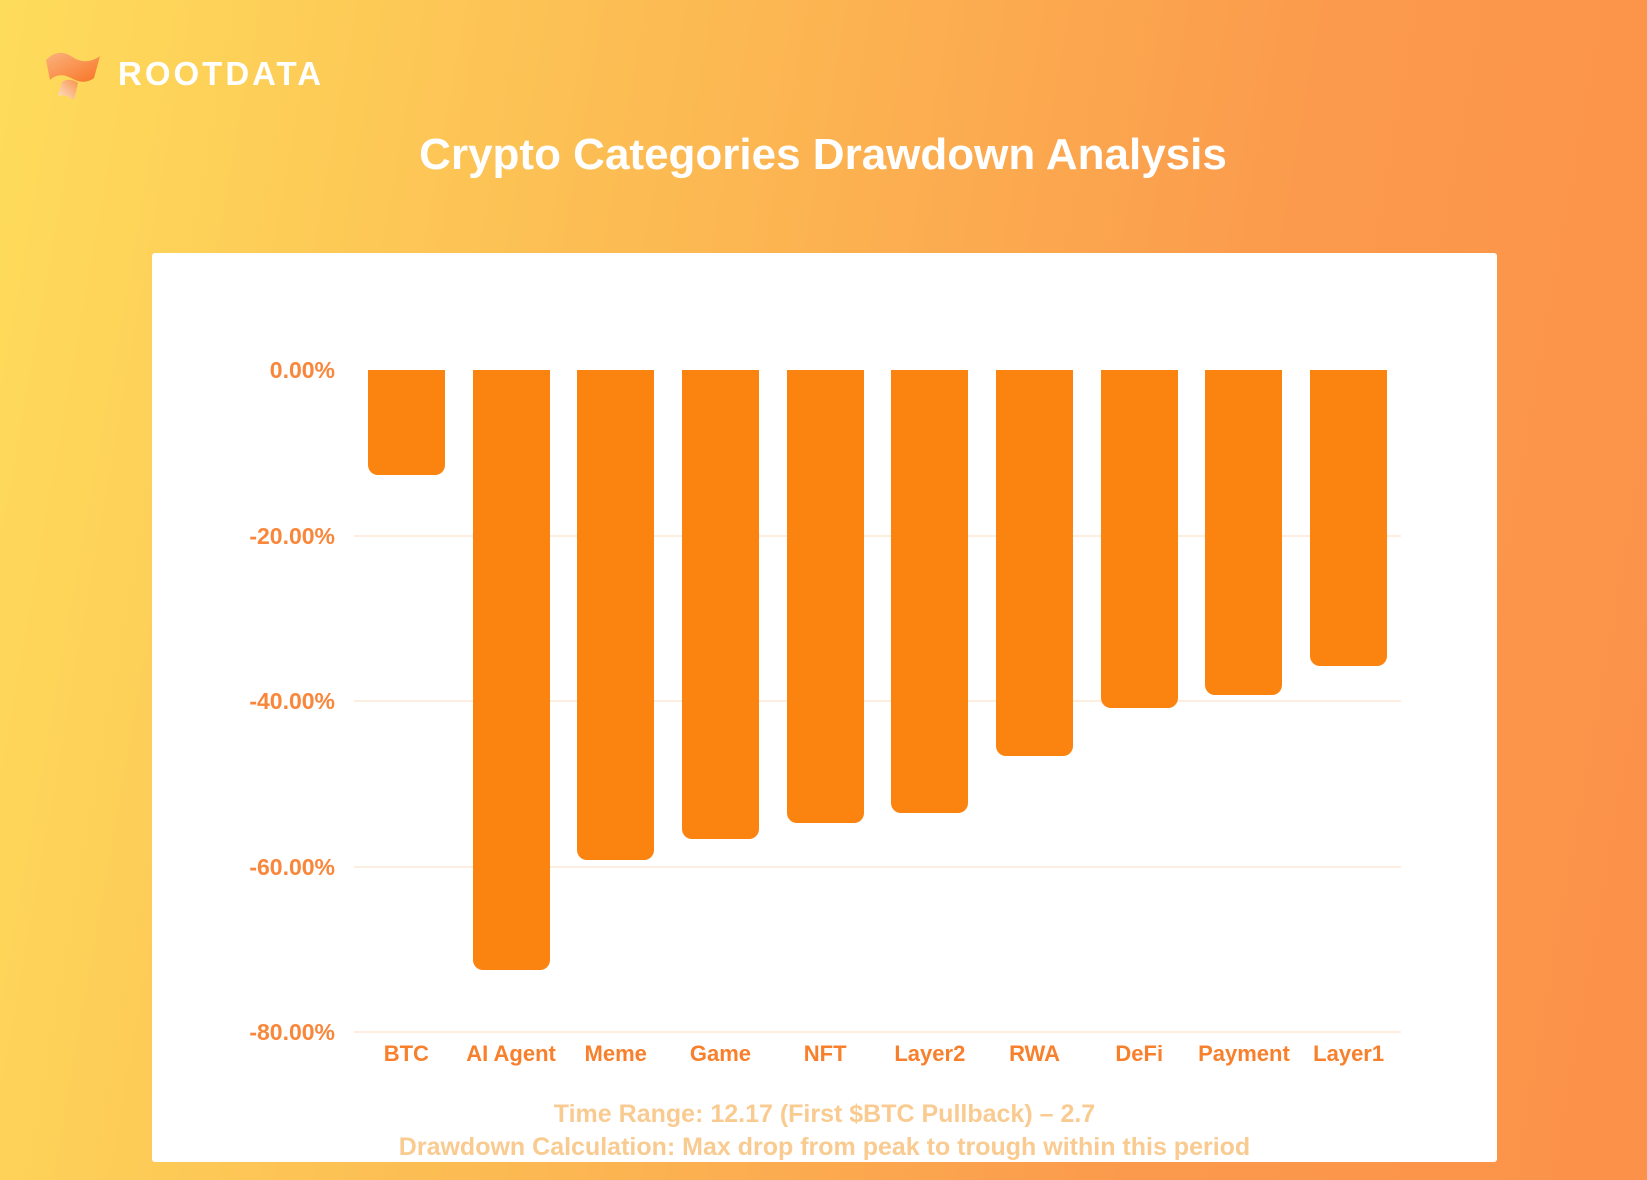  Describe the element at coordinates (292, 535) in the screenshot. I see `y-axis-tick-label: -20.00%` at that location.